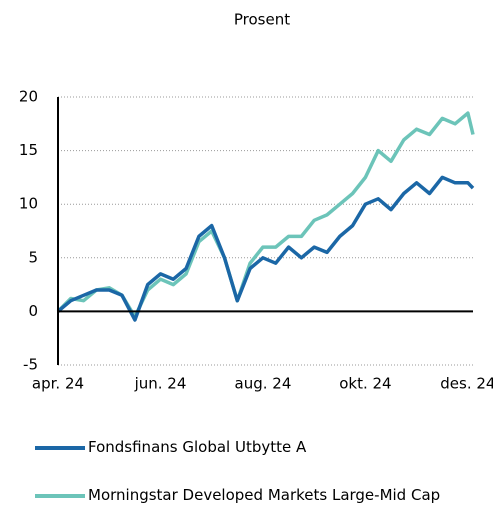 The image size is (493, 528). Describe the element at coordinates (160, 384) in the screenshot. I see `x-tick-label: jun. 24` at that location.